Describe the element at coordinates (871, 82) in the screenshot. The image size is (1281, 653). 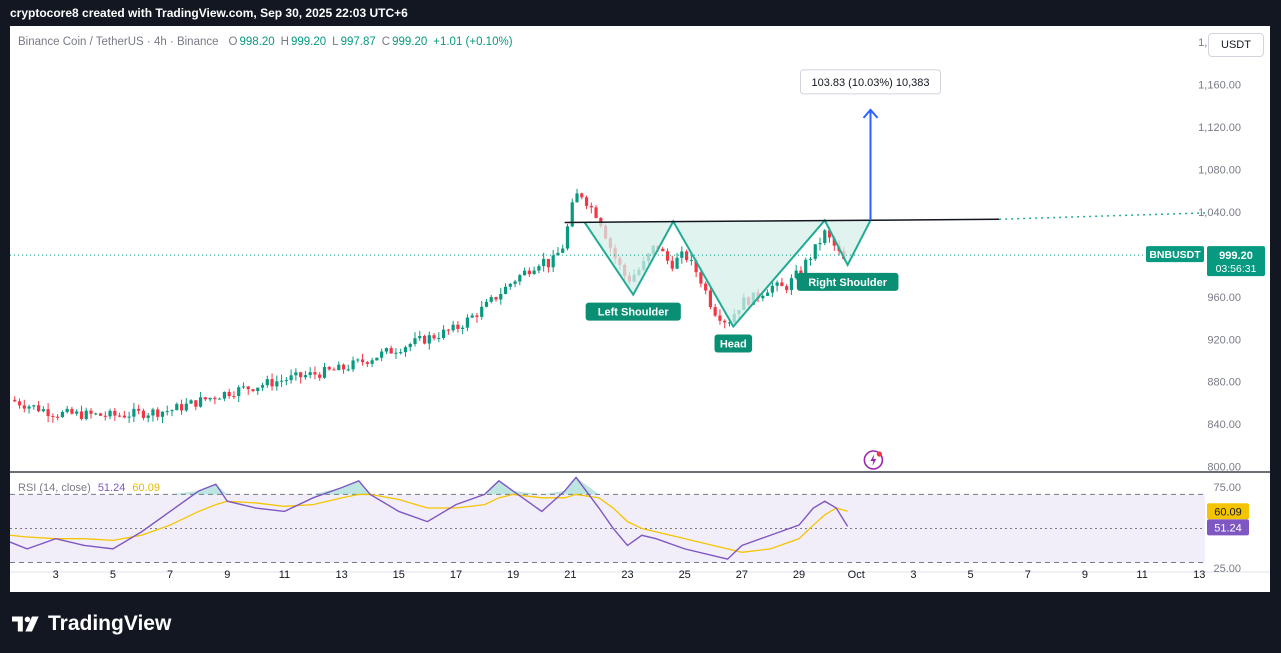
I see `measure-label-box` at that location.